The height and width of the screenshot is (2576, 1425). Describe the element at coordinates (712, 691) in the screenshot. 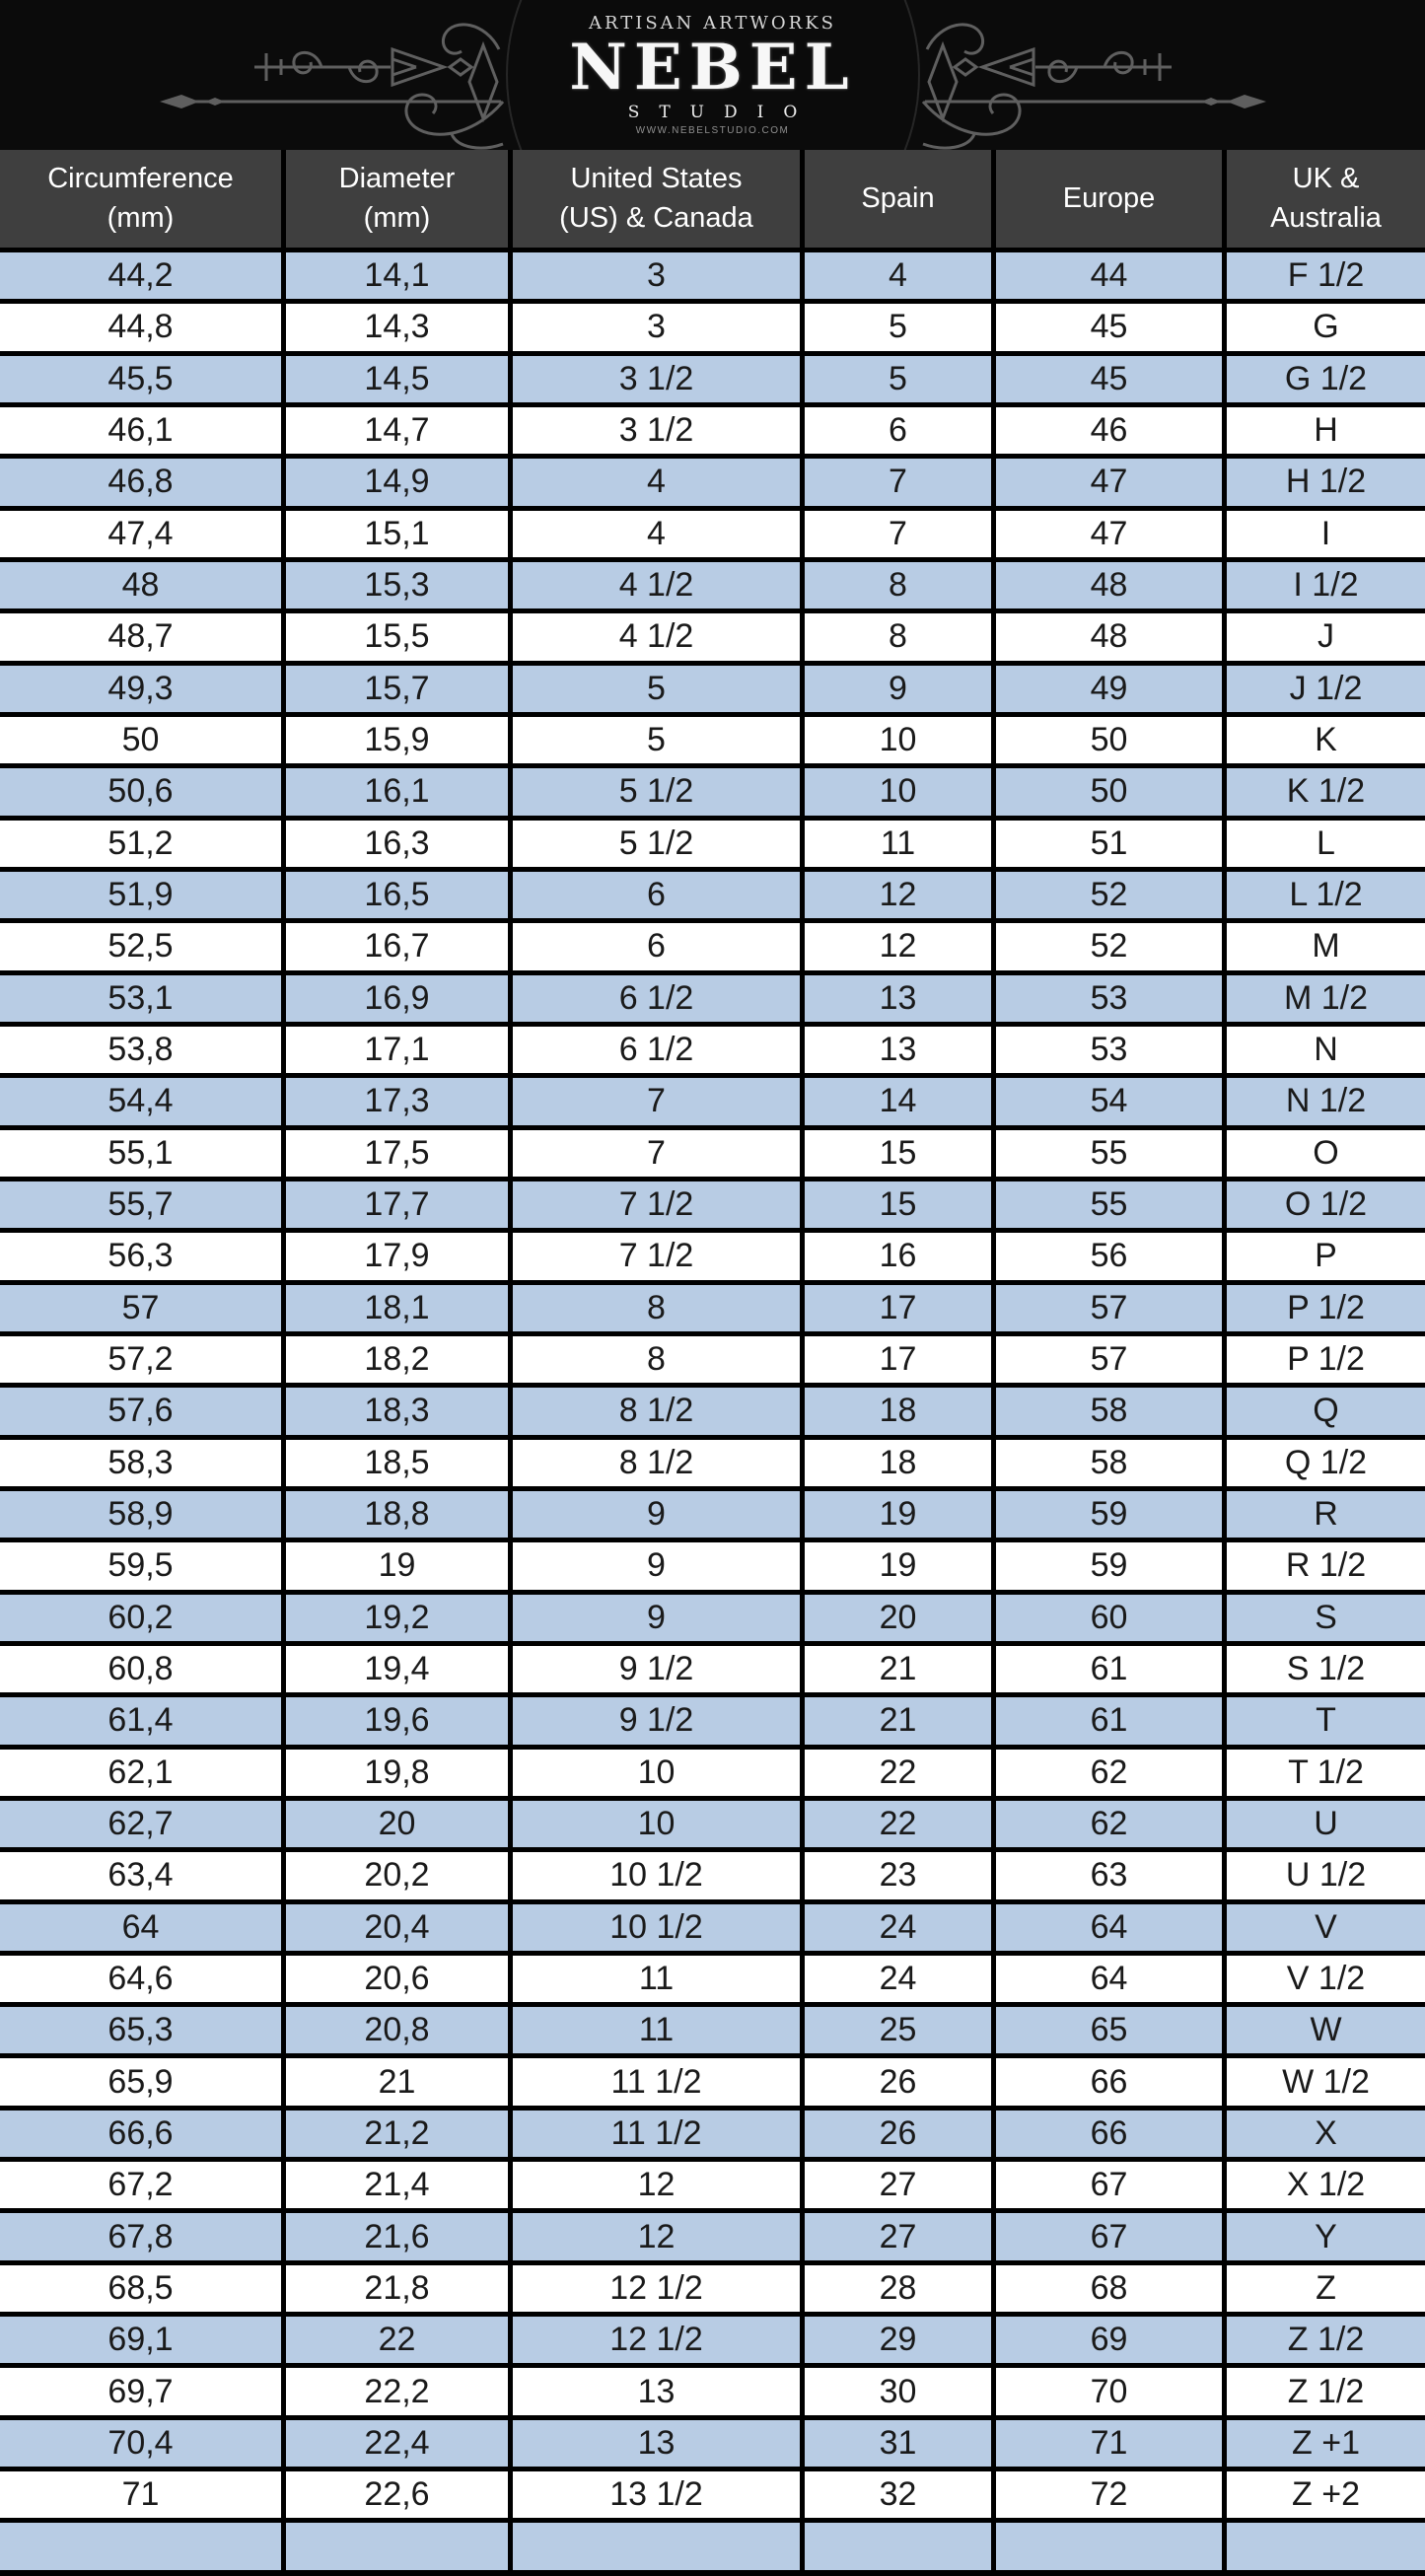

I see `table-row: 49,3 15,7 5 9 49 J 1/2` at that location.